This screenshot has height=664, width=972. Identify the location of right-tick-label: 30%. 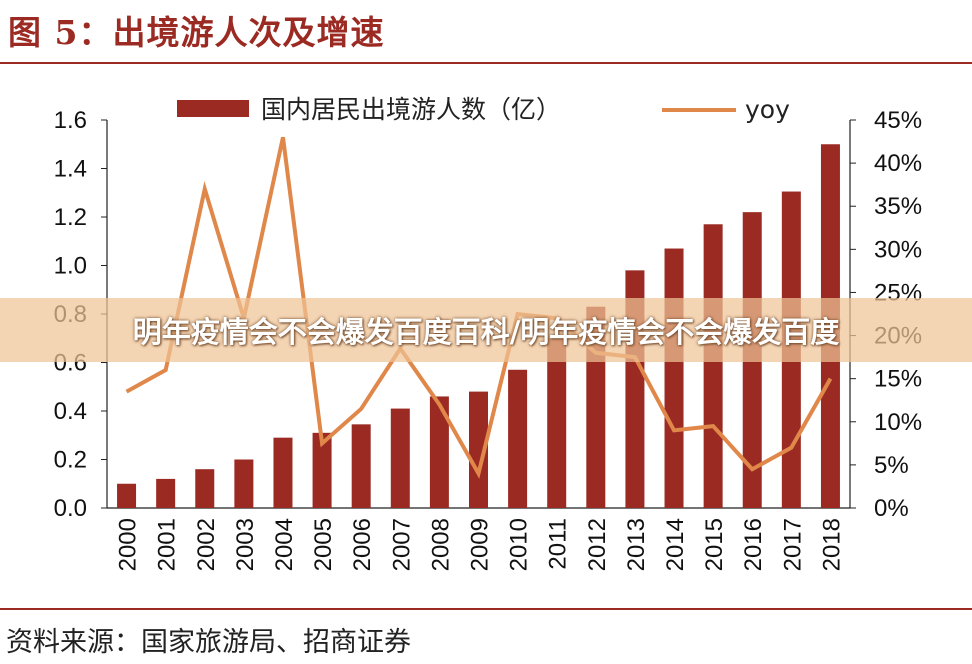
(898, 249).